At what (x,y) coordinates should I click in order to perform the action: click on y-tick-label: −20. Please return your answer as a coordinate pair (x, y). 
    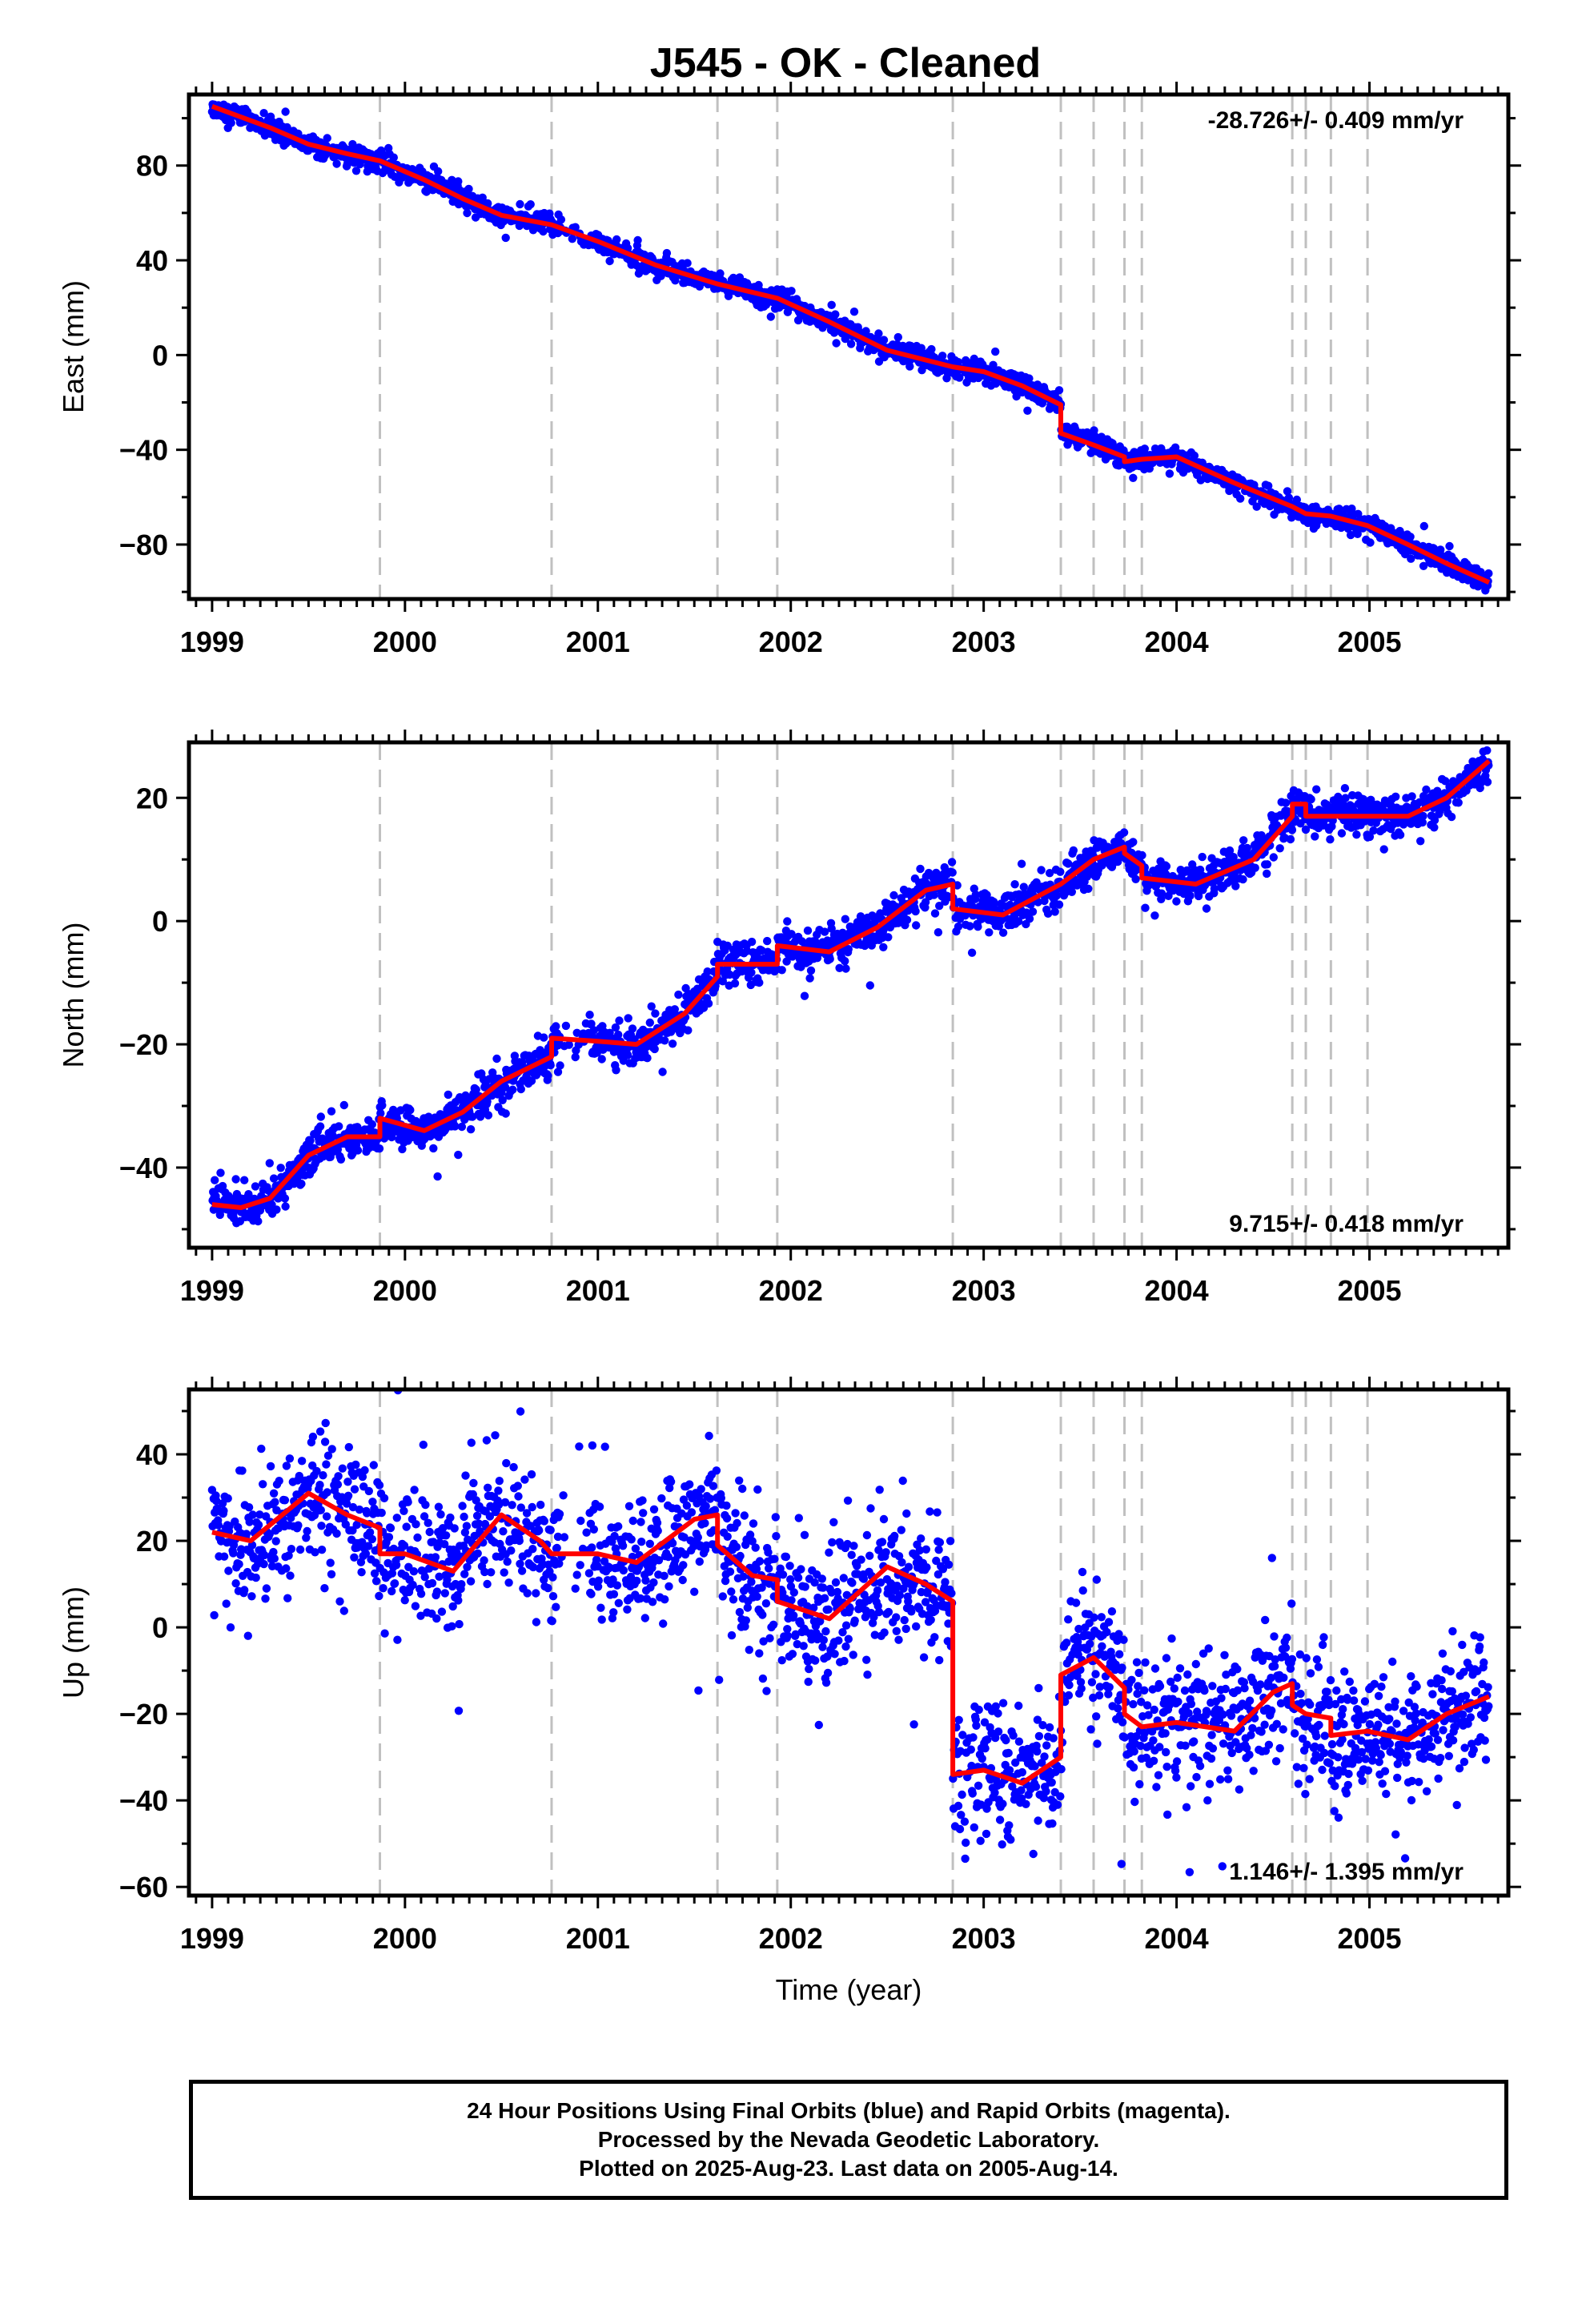
    Looking at the image, I should click on (144, 1044).